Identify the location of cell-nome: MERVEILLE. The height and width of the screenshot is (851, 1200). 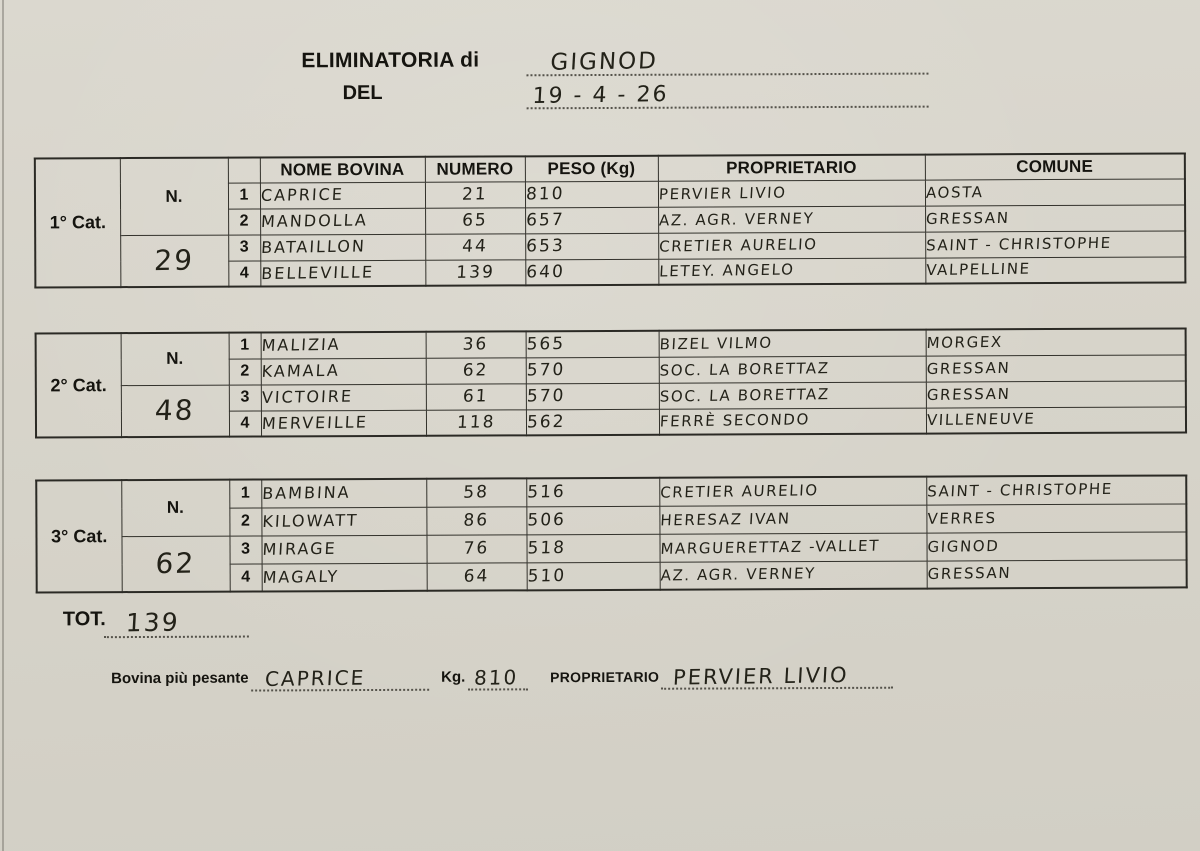
(343, 423).